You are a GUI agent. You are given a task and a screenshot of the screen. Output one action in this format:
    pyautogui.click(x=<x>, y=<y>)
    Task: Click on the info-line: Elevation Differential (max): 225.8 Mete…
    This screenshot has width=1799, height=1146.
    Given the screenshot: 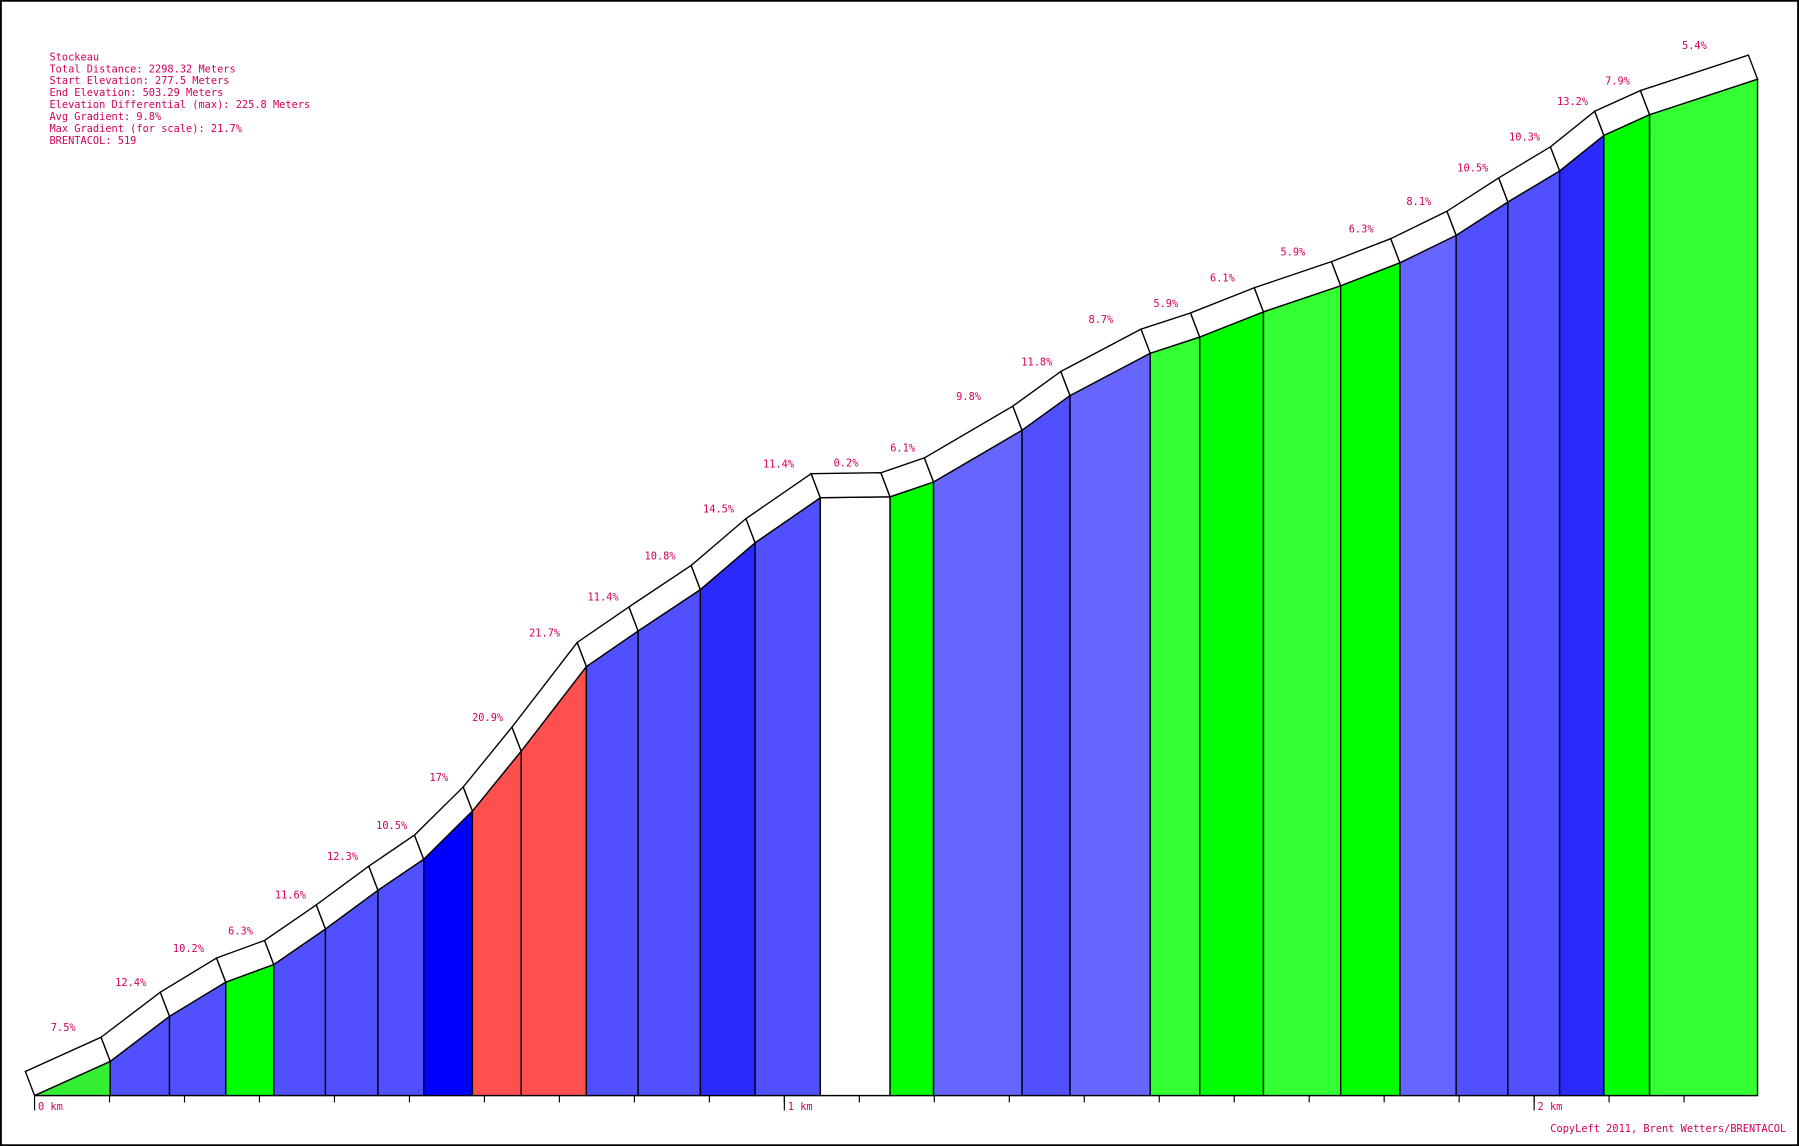 What is the action you would take?
    pyautogui.click(x=179, y=105)
    